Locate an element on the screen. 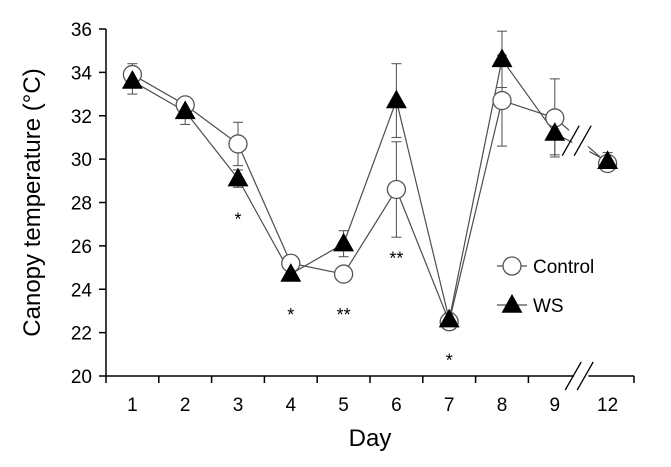  y-tick-label: 26 is located at coordinates (81, 247).